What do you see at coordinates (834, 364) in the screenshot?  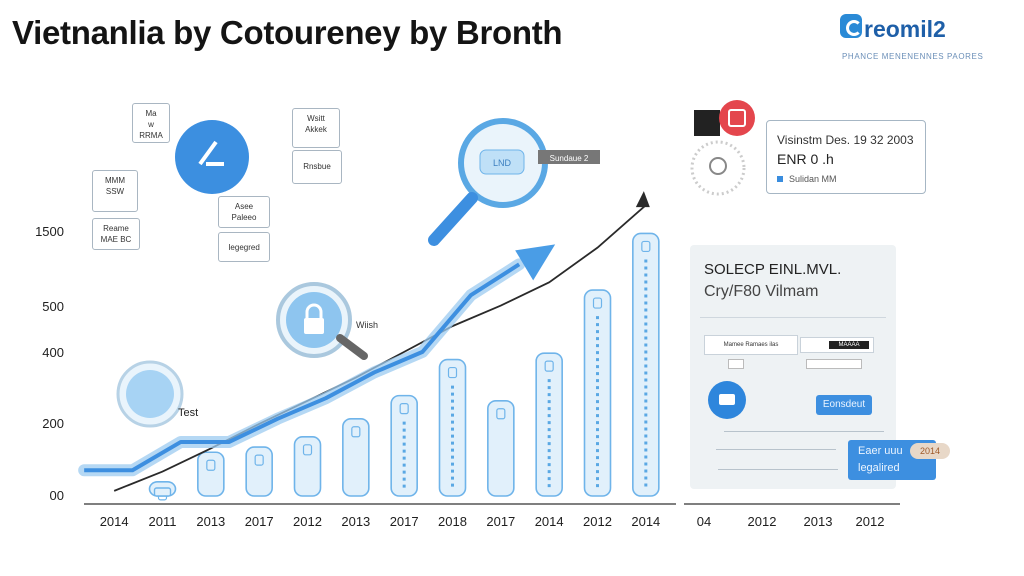 I see `panel-row-field2` at bounding box center [834, 364].